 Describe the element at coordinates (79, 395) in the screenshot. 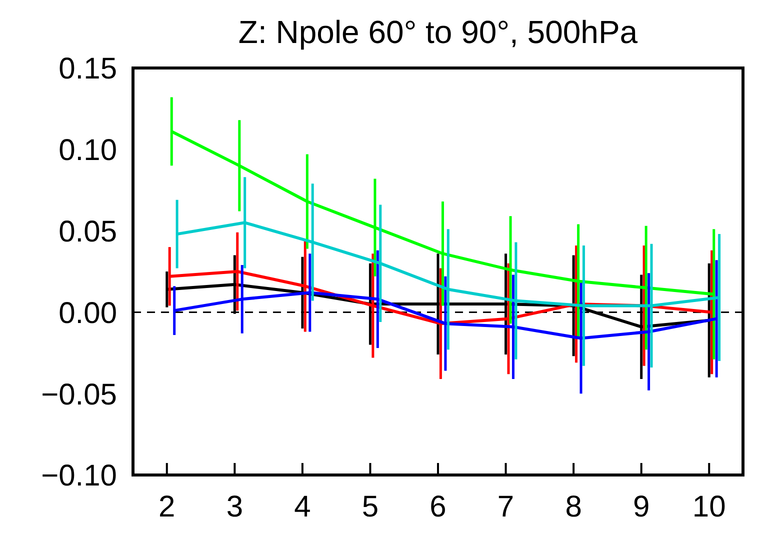

I see `y-tick-label: −0.05` at that location.